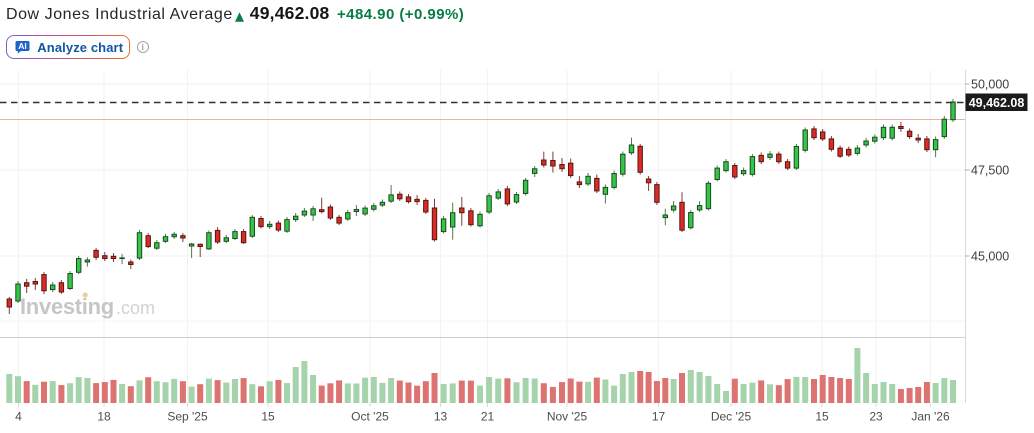 This screenshot has height=433, width=1034. I want to click on svg-text: 23, so click(876, 417).